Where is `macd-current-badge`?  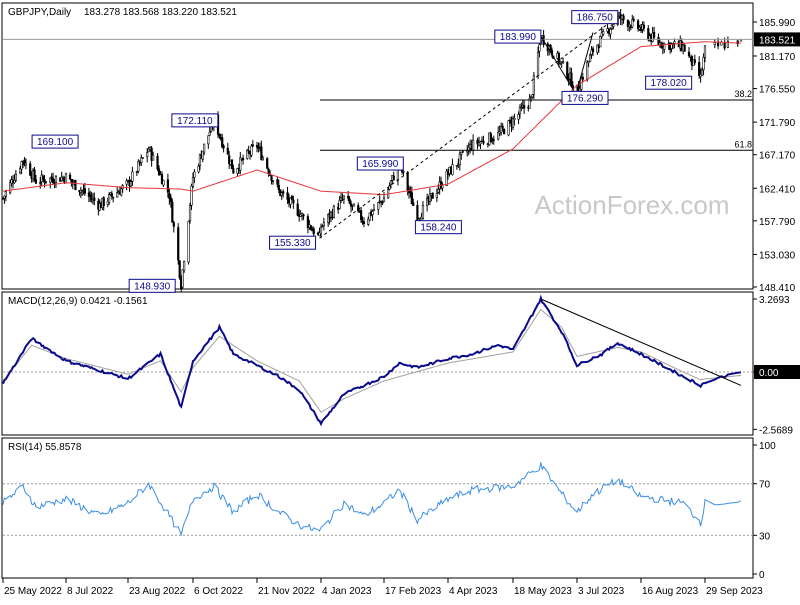 macd-current-badge is located at coordinates (777, 372).